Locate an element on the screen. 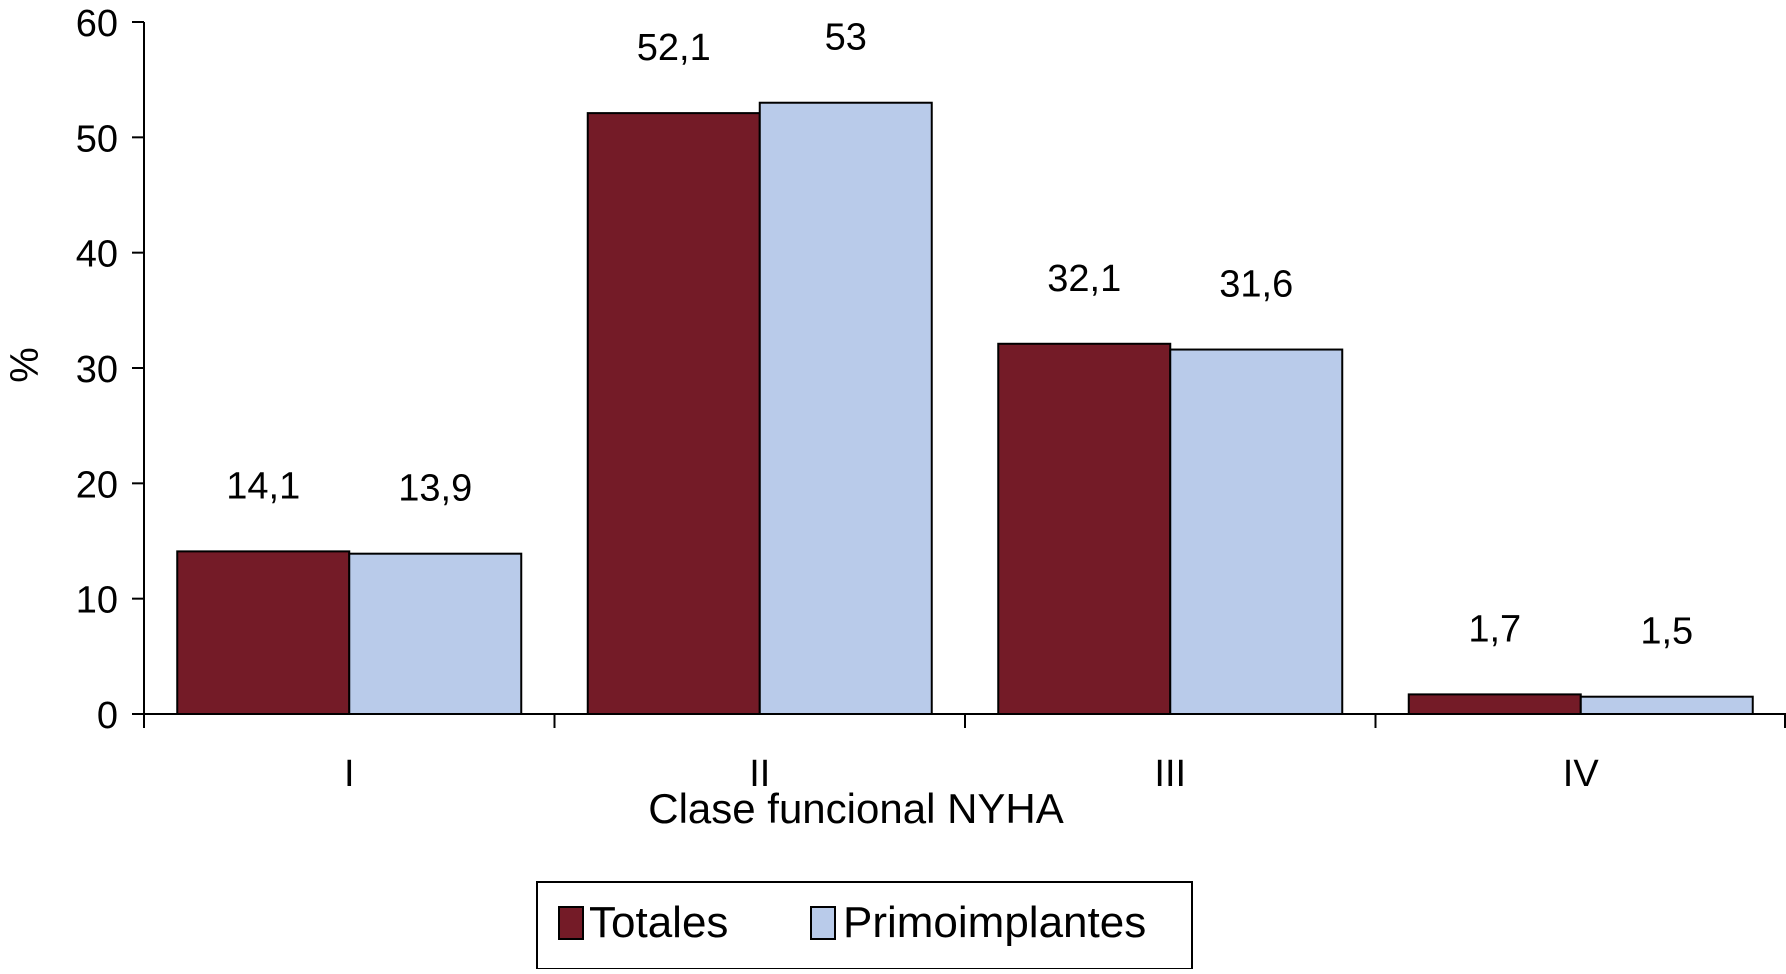 This screenshot has width=1786, height=974. y-tick-label: 20 is located at coordinates (97, 485).